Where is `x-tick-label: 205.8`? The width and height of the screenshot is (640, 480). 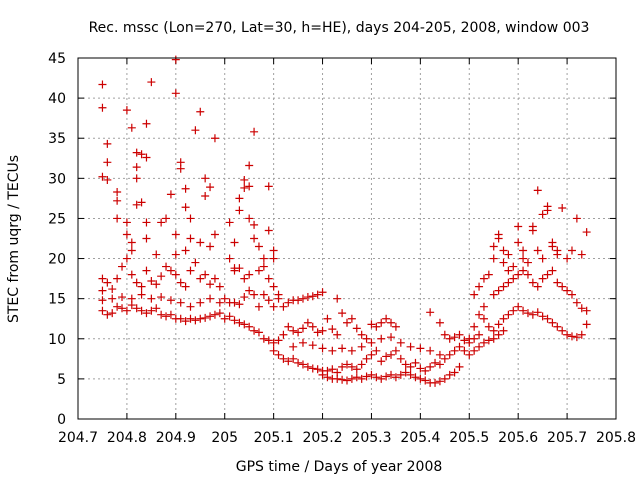
x-tick-label: 205.8 is located at coordinates (616, 438).